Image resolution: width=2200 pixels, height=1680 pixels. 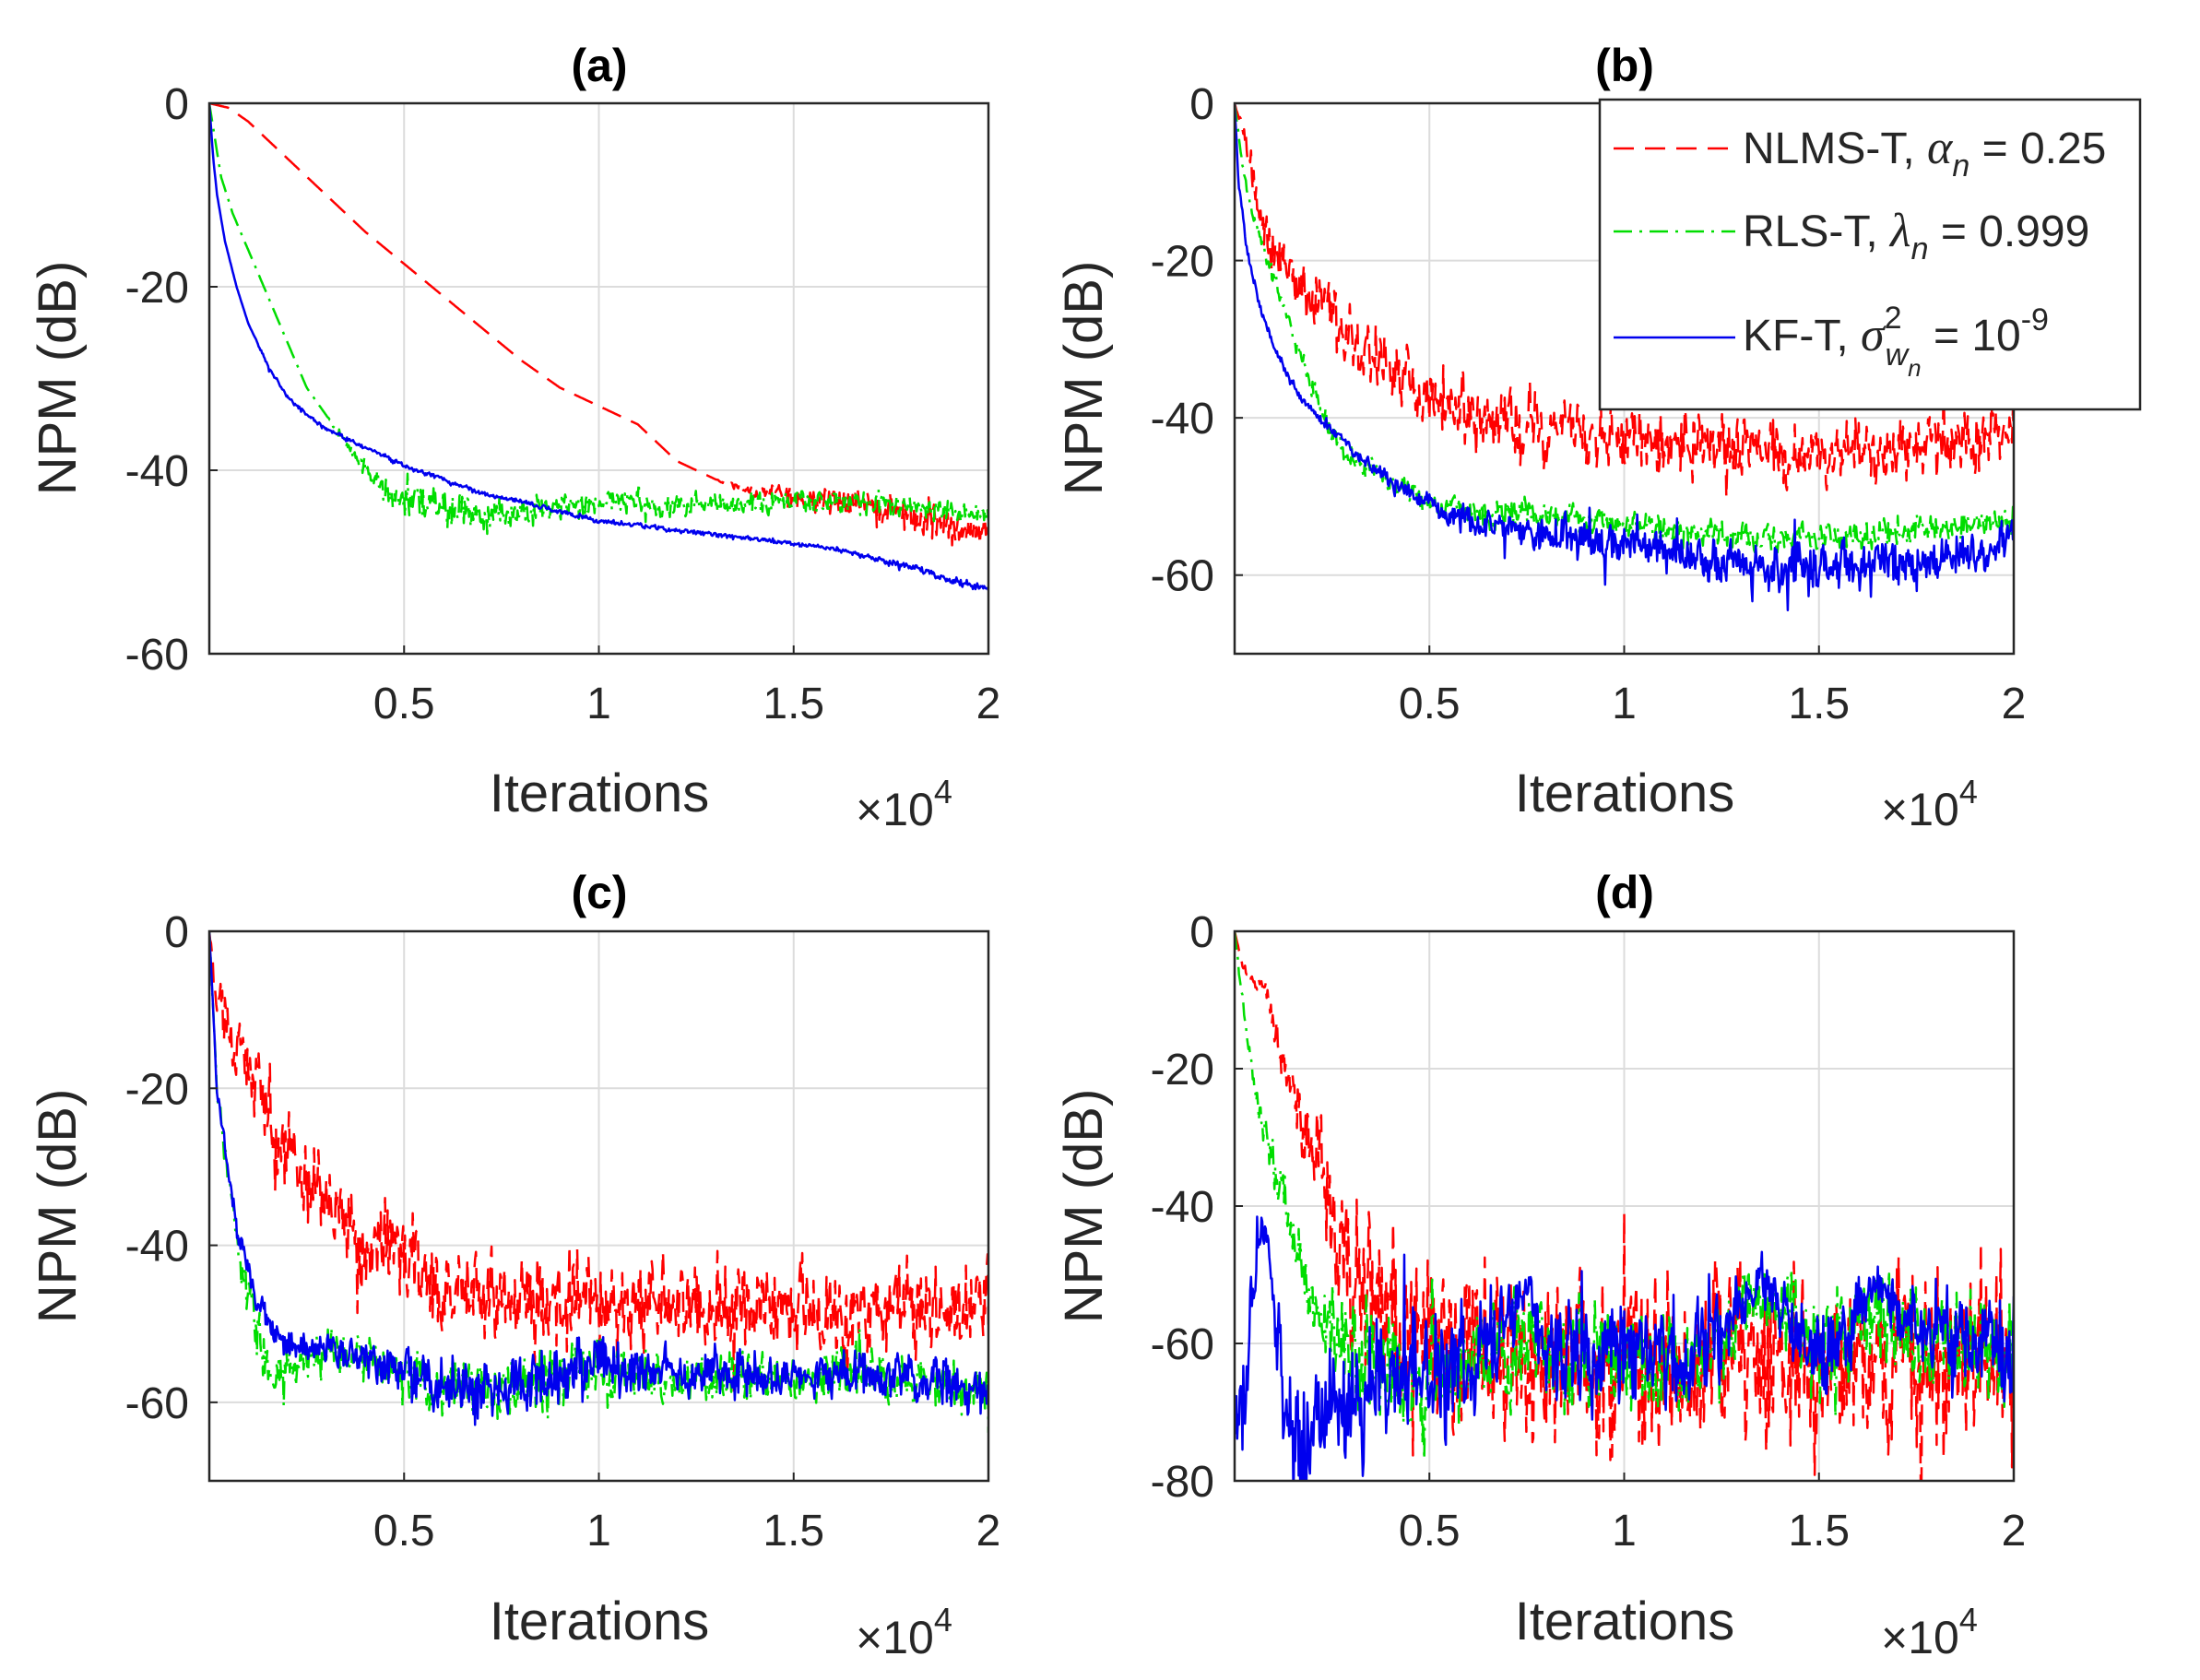 I want to click on legend-label-rls: RLS-T, λn = 0.999, so click(x=1916, y=235).